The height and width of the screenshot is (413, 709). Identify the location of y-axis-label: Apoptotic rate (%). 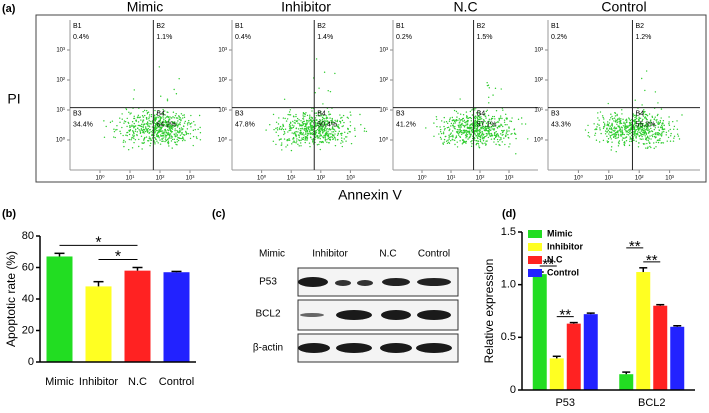
(11, 299).